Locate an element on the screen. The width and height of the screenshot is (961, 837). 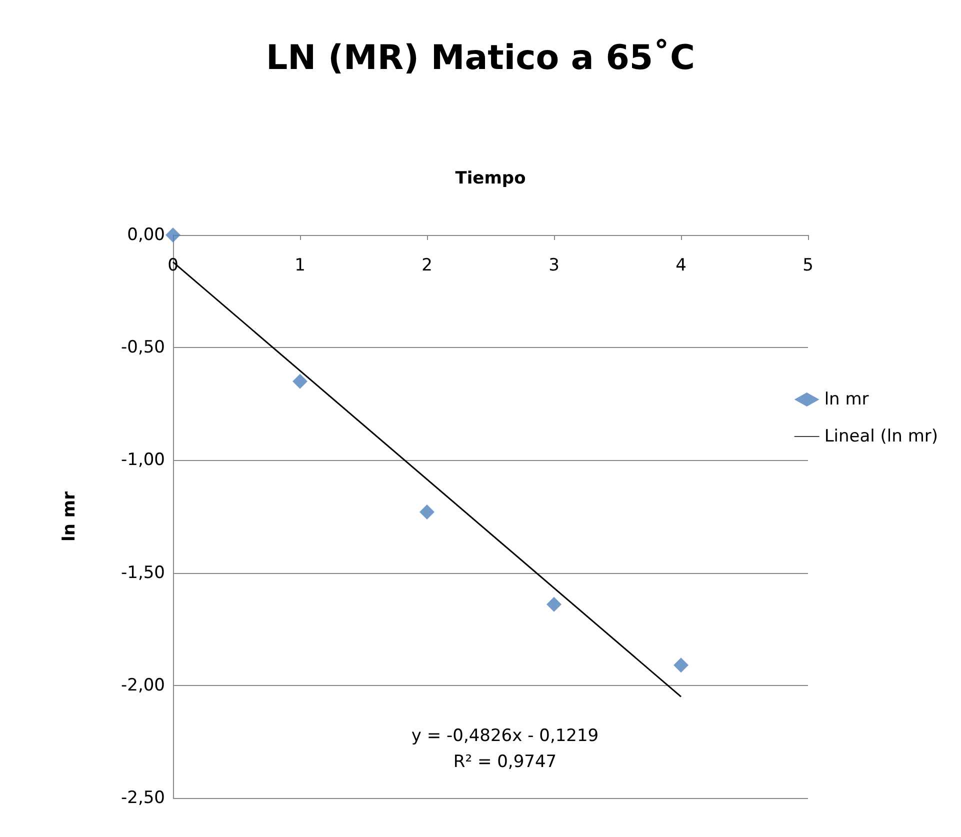
x-tick-label: 0 is located at coordinates (173, 266).